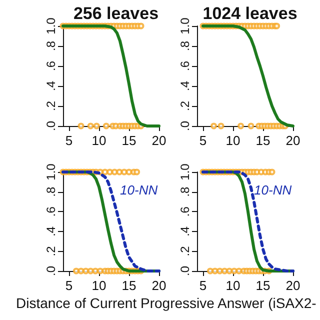 This screenshot has width=320, height=320. What do you see at coordinates (250, 13) in the screenshot?
I see `chart-title: 1024 leaves` at bounding box center [250, 13].